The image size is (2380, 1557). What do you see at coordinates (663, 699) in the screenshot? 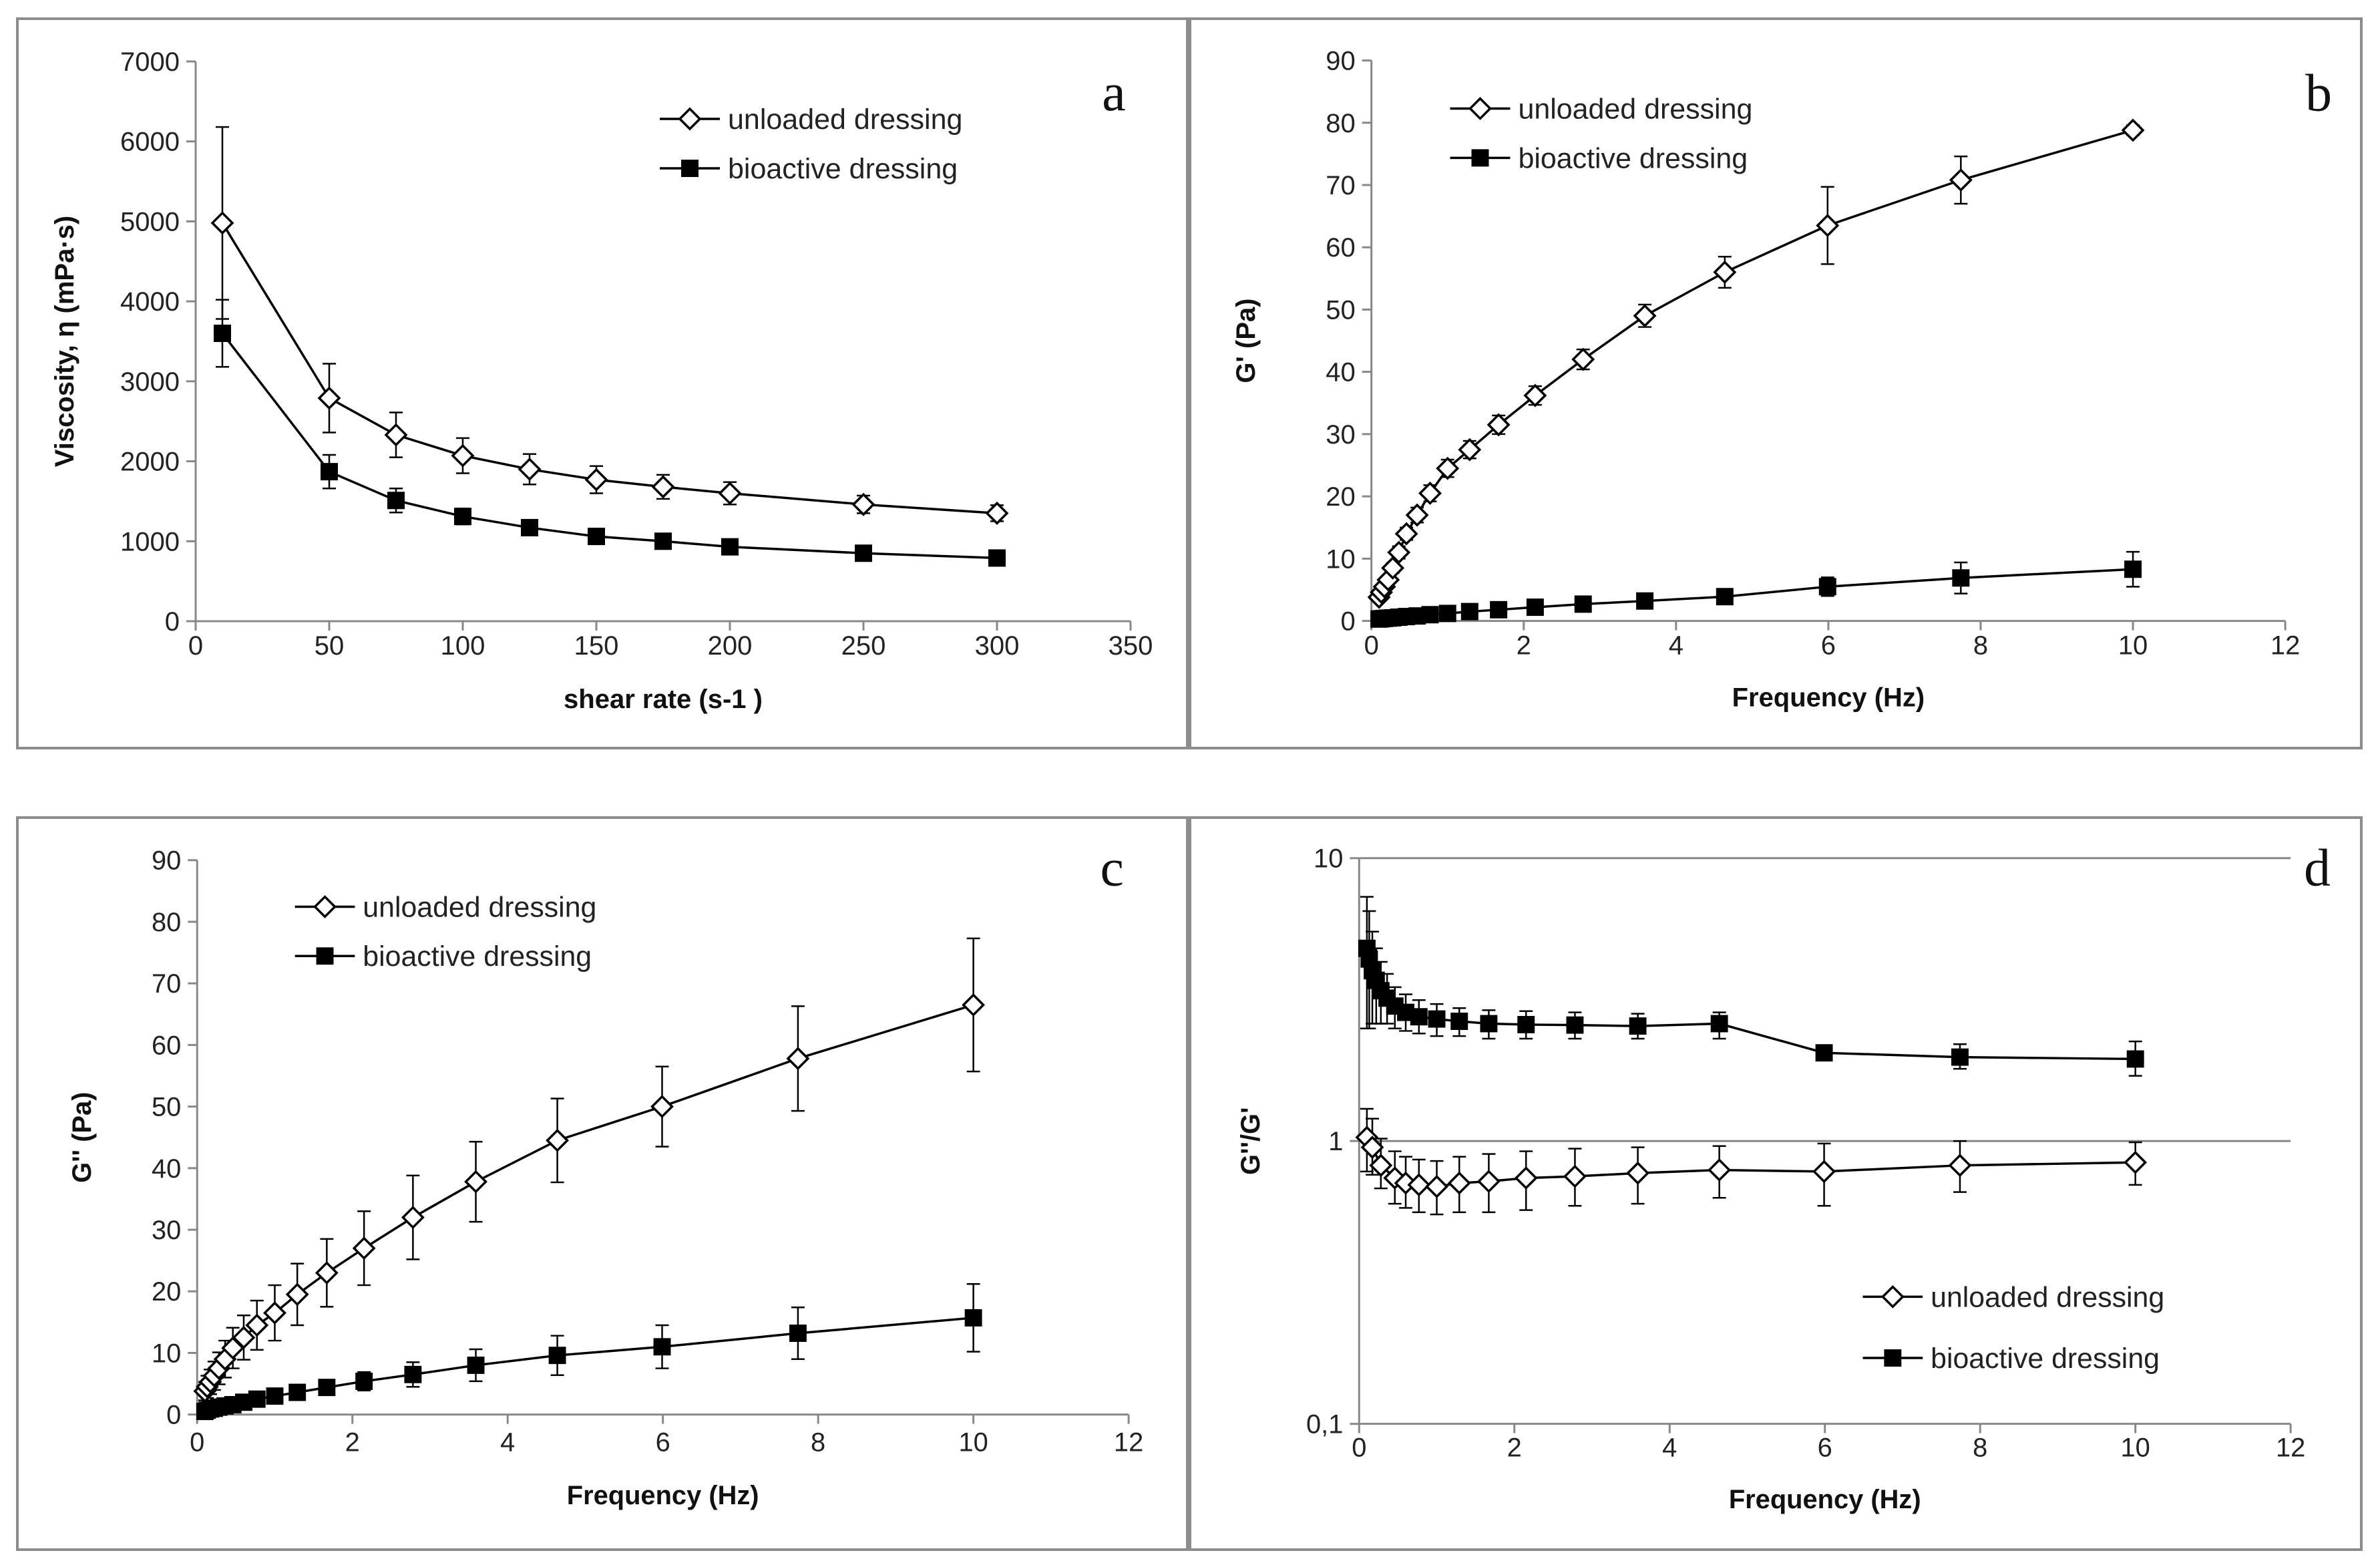
I see `x-axis-title: shear rate (s-1 )` at bounding box center [663, 699].